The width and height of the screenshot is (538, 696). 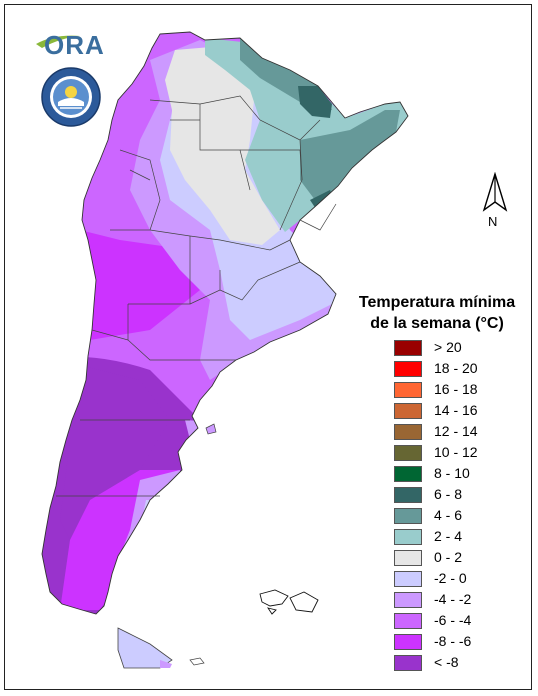 What do you see at coordinates (58, 41) in the screenshot?
I see `ora-logo-swoosh` at bounding box center [58, 41].